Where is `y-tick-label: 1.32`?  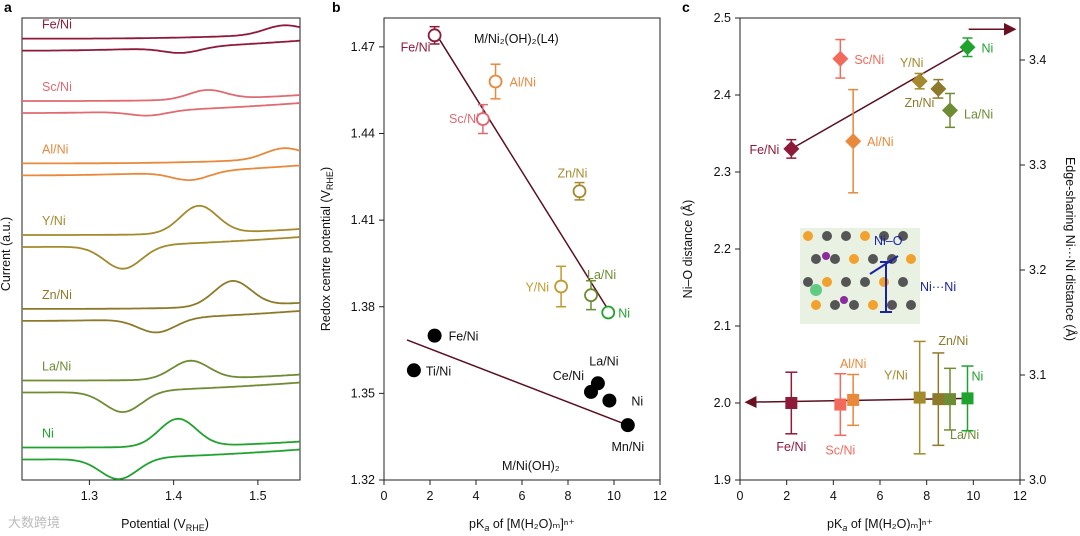 y-tick-label: 1.32 is located at coordinates (363, 480).